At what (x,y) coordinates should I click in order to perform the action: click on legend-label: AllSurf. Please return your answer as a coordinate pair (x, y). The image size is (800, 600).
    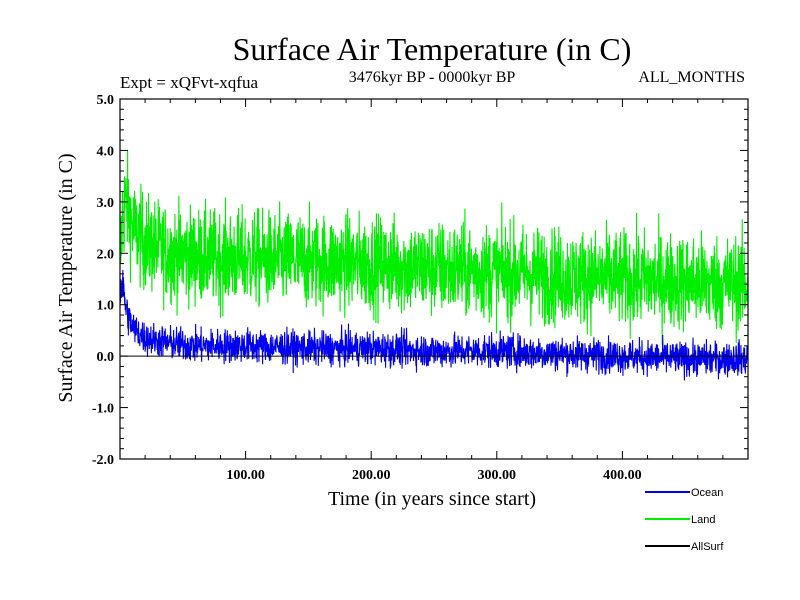
    Looking at the image, I should click on (707, 547).